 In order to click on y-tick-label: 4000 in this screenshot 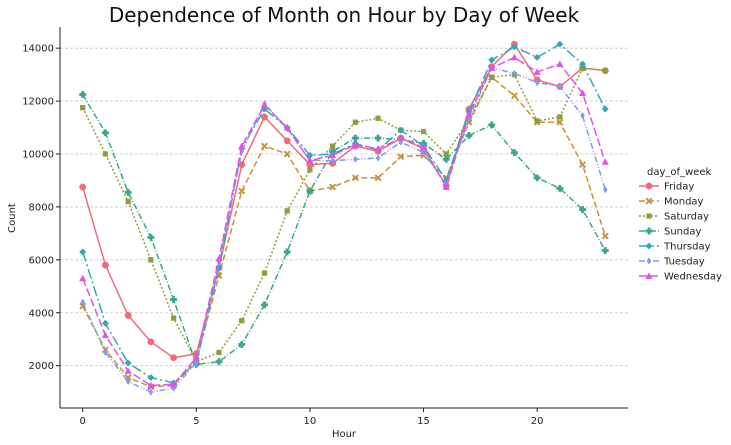, I will do `click(41, 313)`.